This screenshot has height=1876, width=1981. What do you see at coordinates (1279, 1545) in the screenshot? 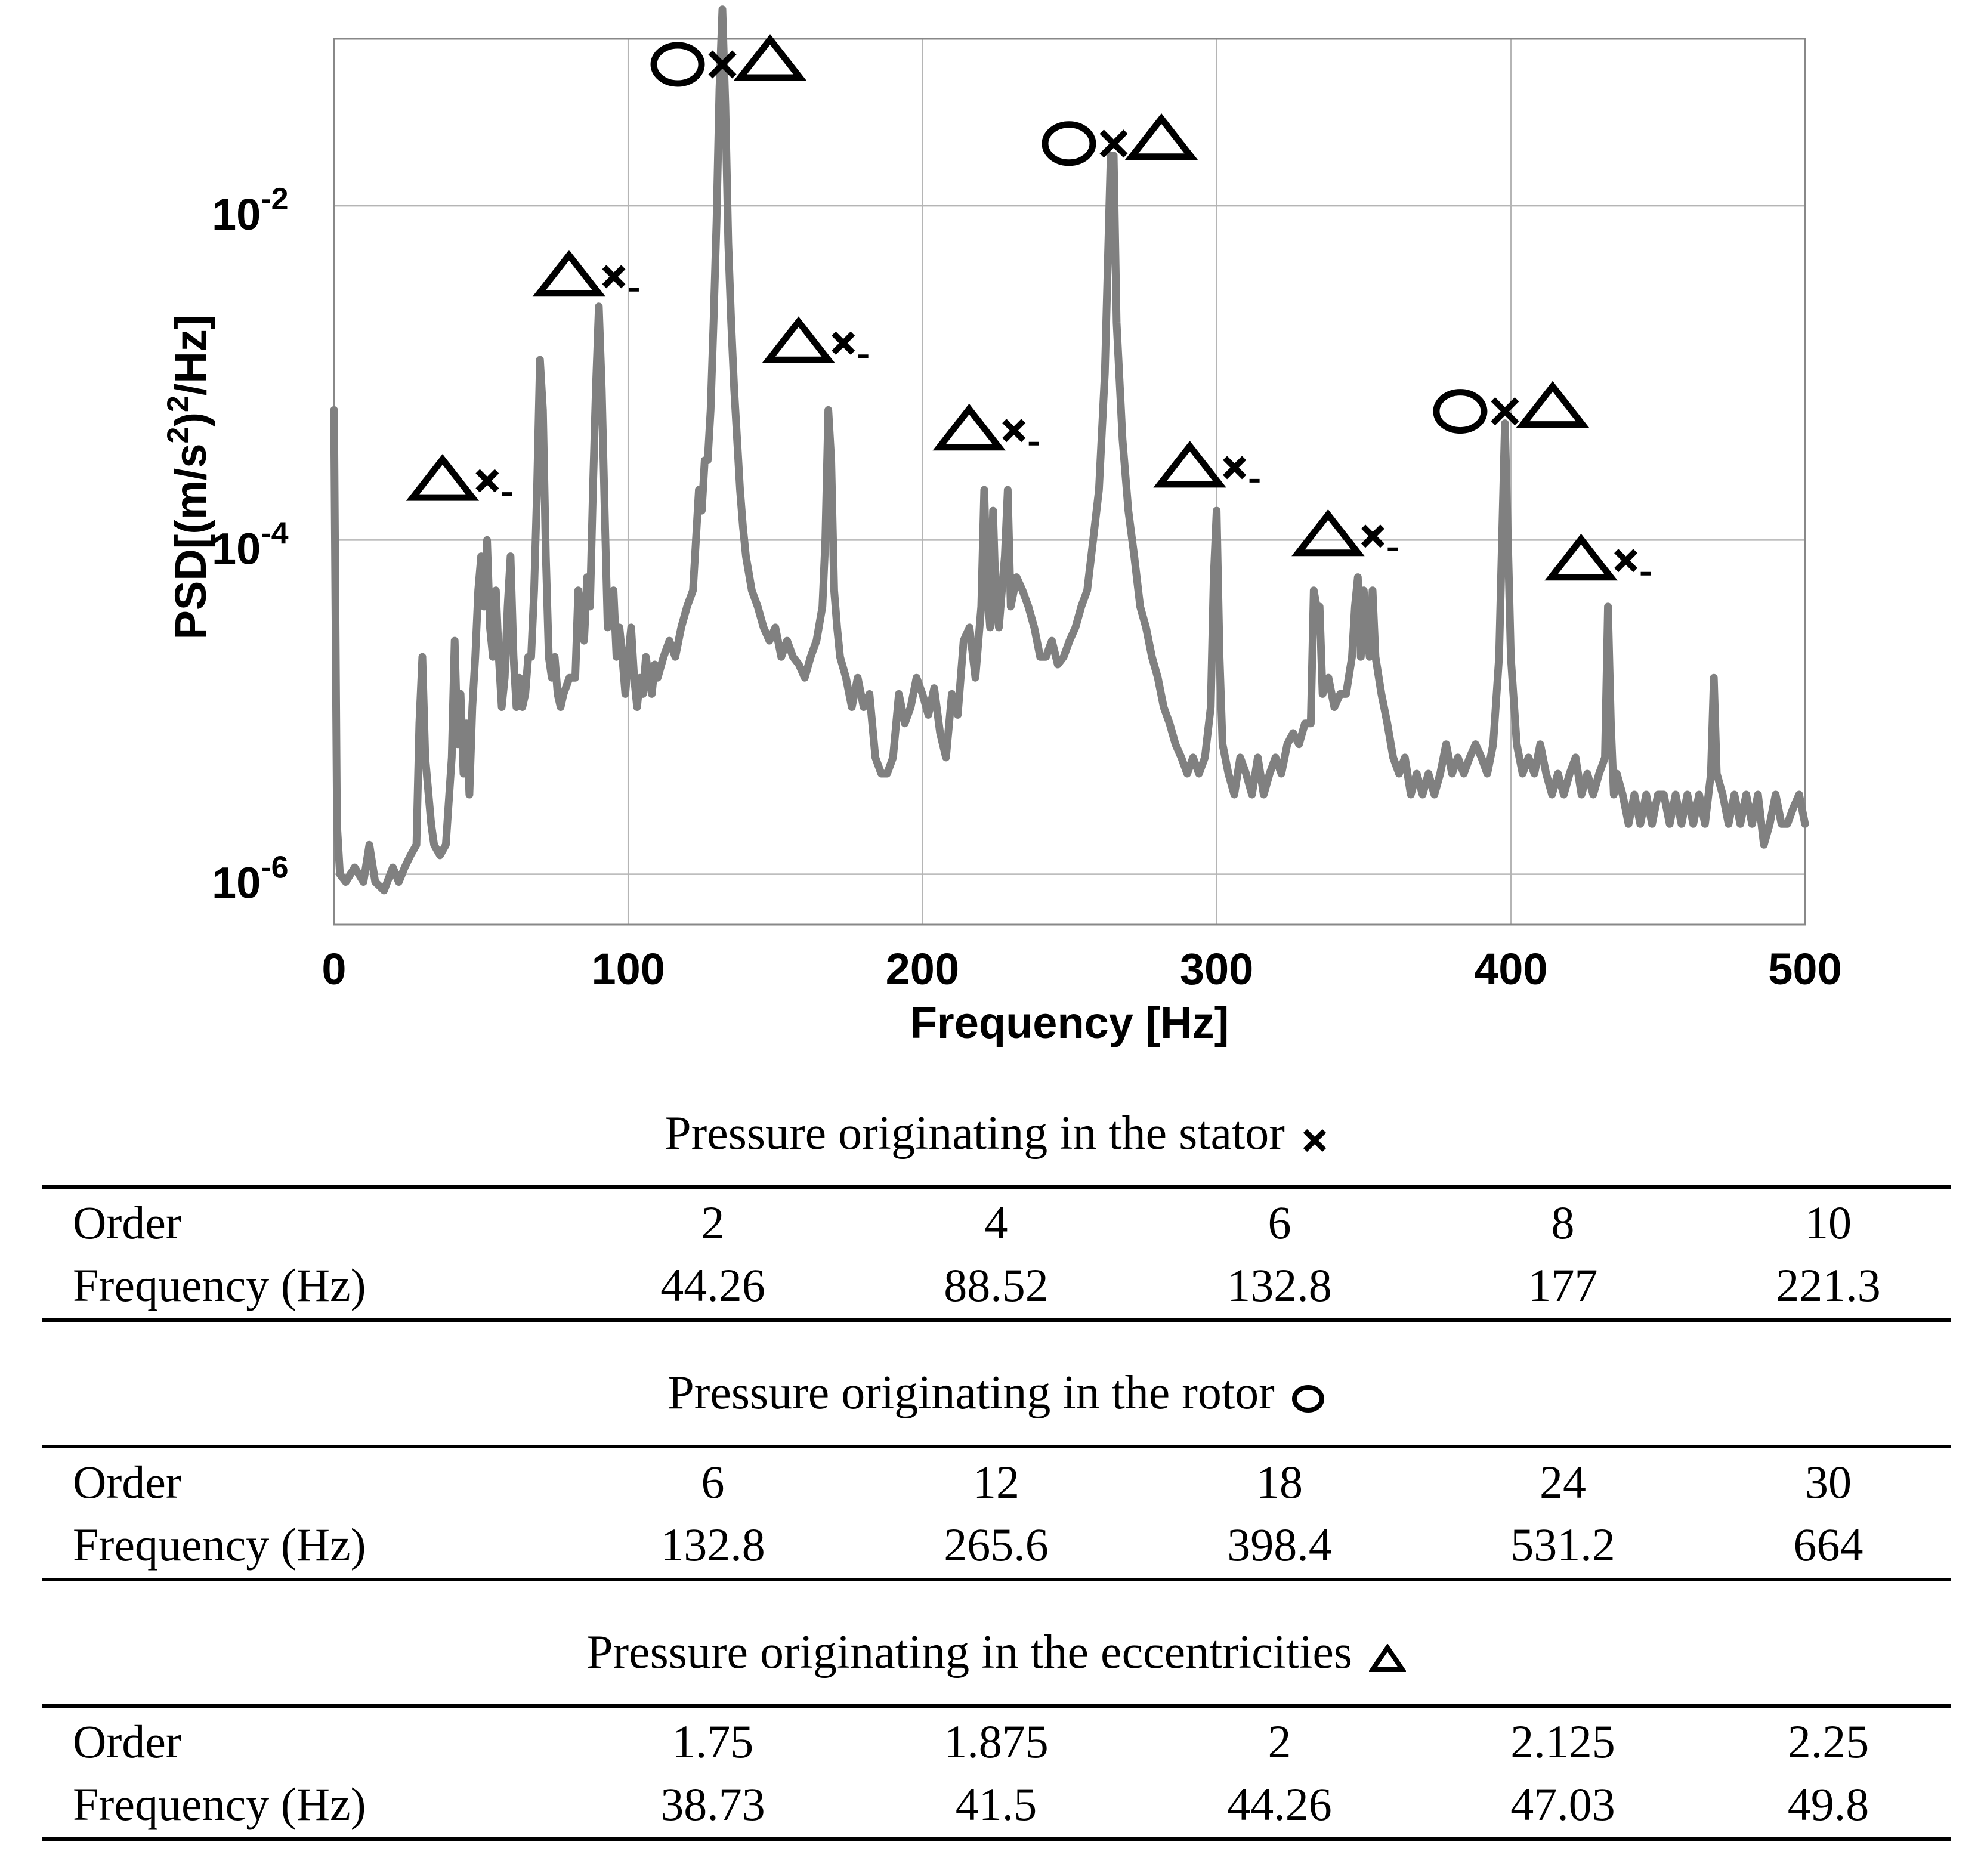
I see `table-cell: 398.4` at bounding box center [1279, 1545].